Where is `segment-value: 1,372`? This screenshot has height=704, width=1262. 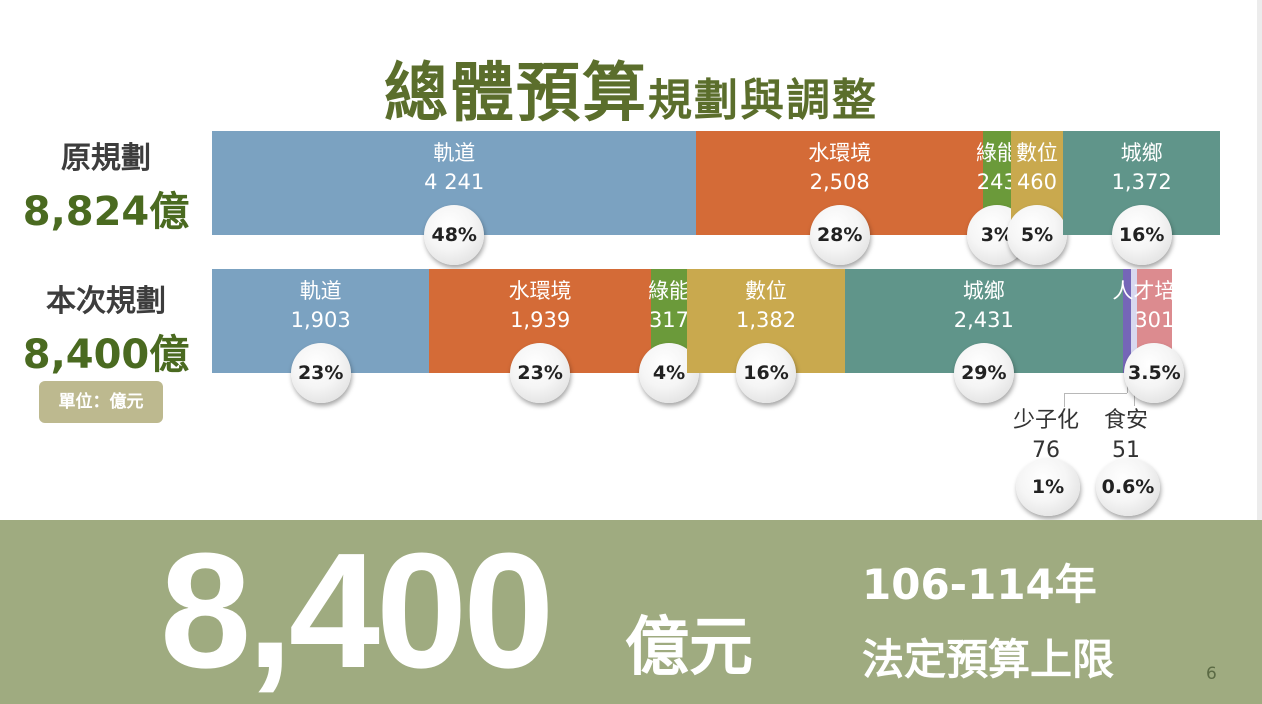 segment-value: 1,372 is located at coordinates (1141, 182).